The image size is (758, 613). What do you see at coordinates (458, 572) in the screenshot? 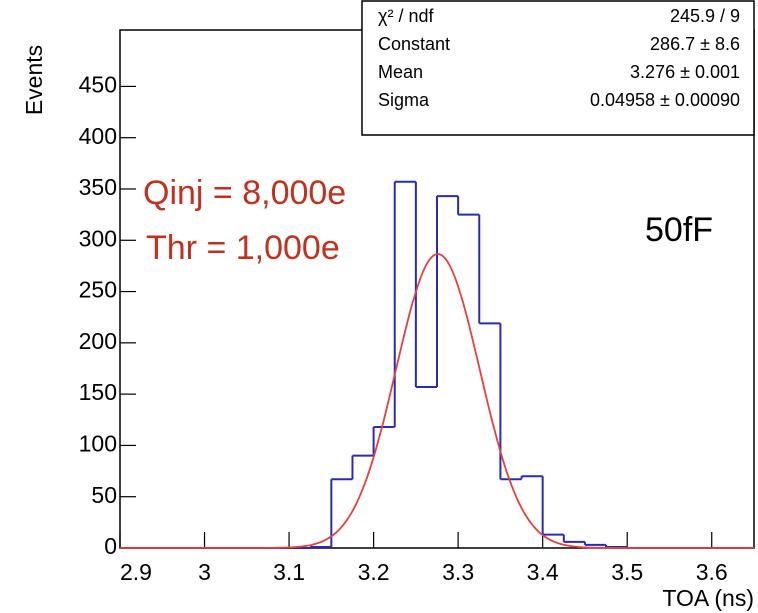
I see `x-tick-label: 3.3` at bounding box center [458, 572].